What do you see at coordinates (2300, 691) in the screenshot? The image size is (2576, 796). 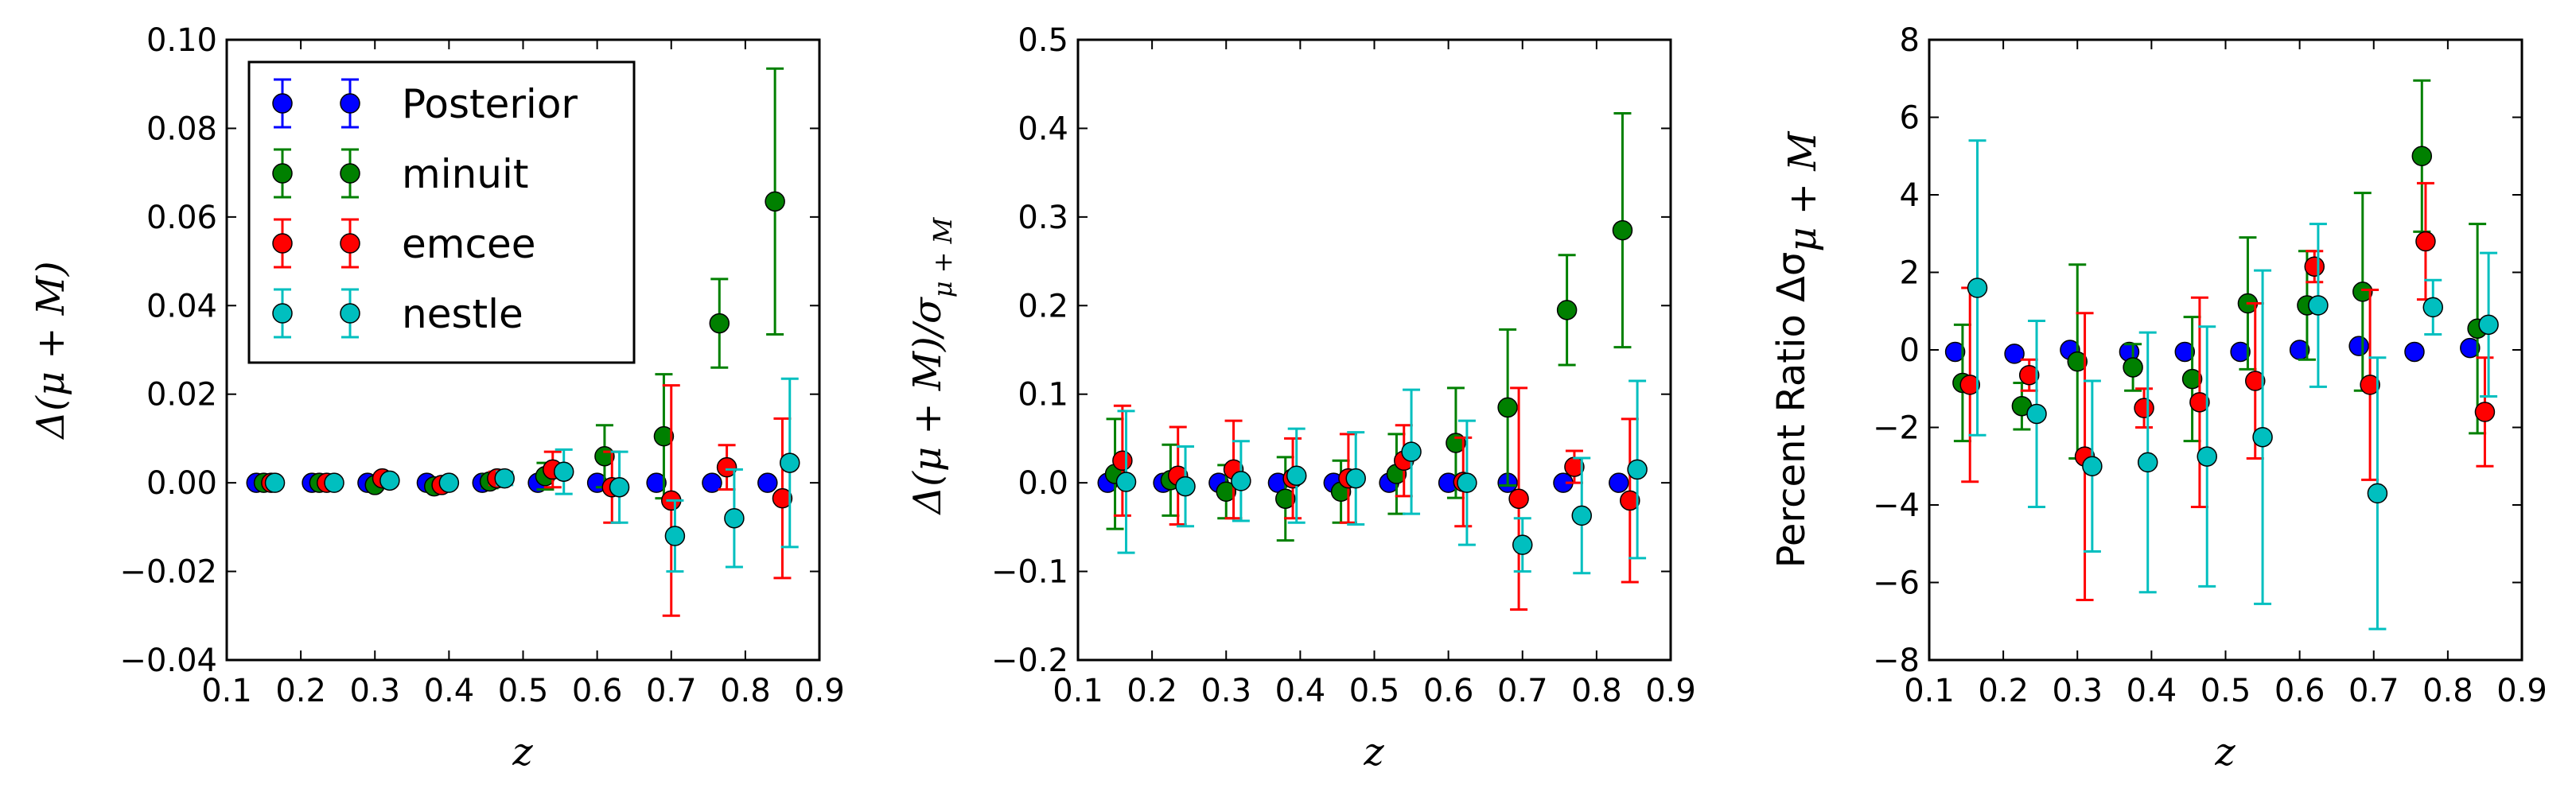 I see `x-tick-label: 0.6` at bounding box center [2300, 691].